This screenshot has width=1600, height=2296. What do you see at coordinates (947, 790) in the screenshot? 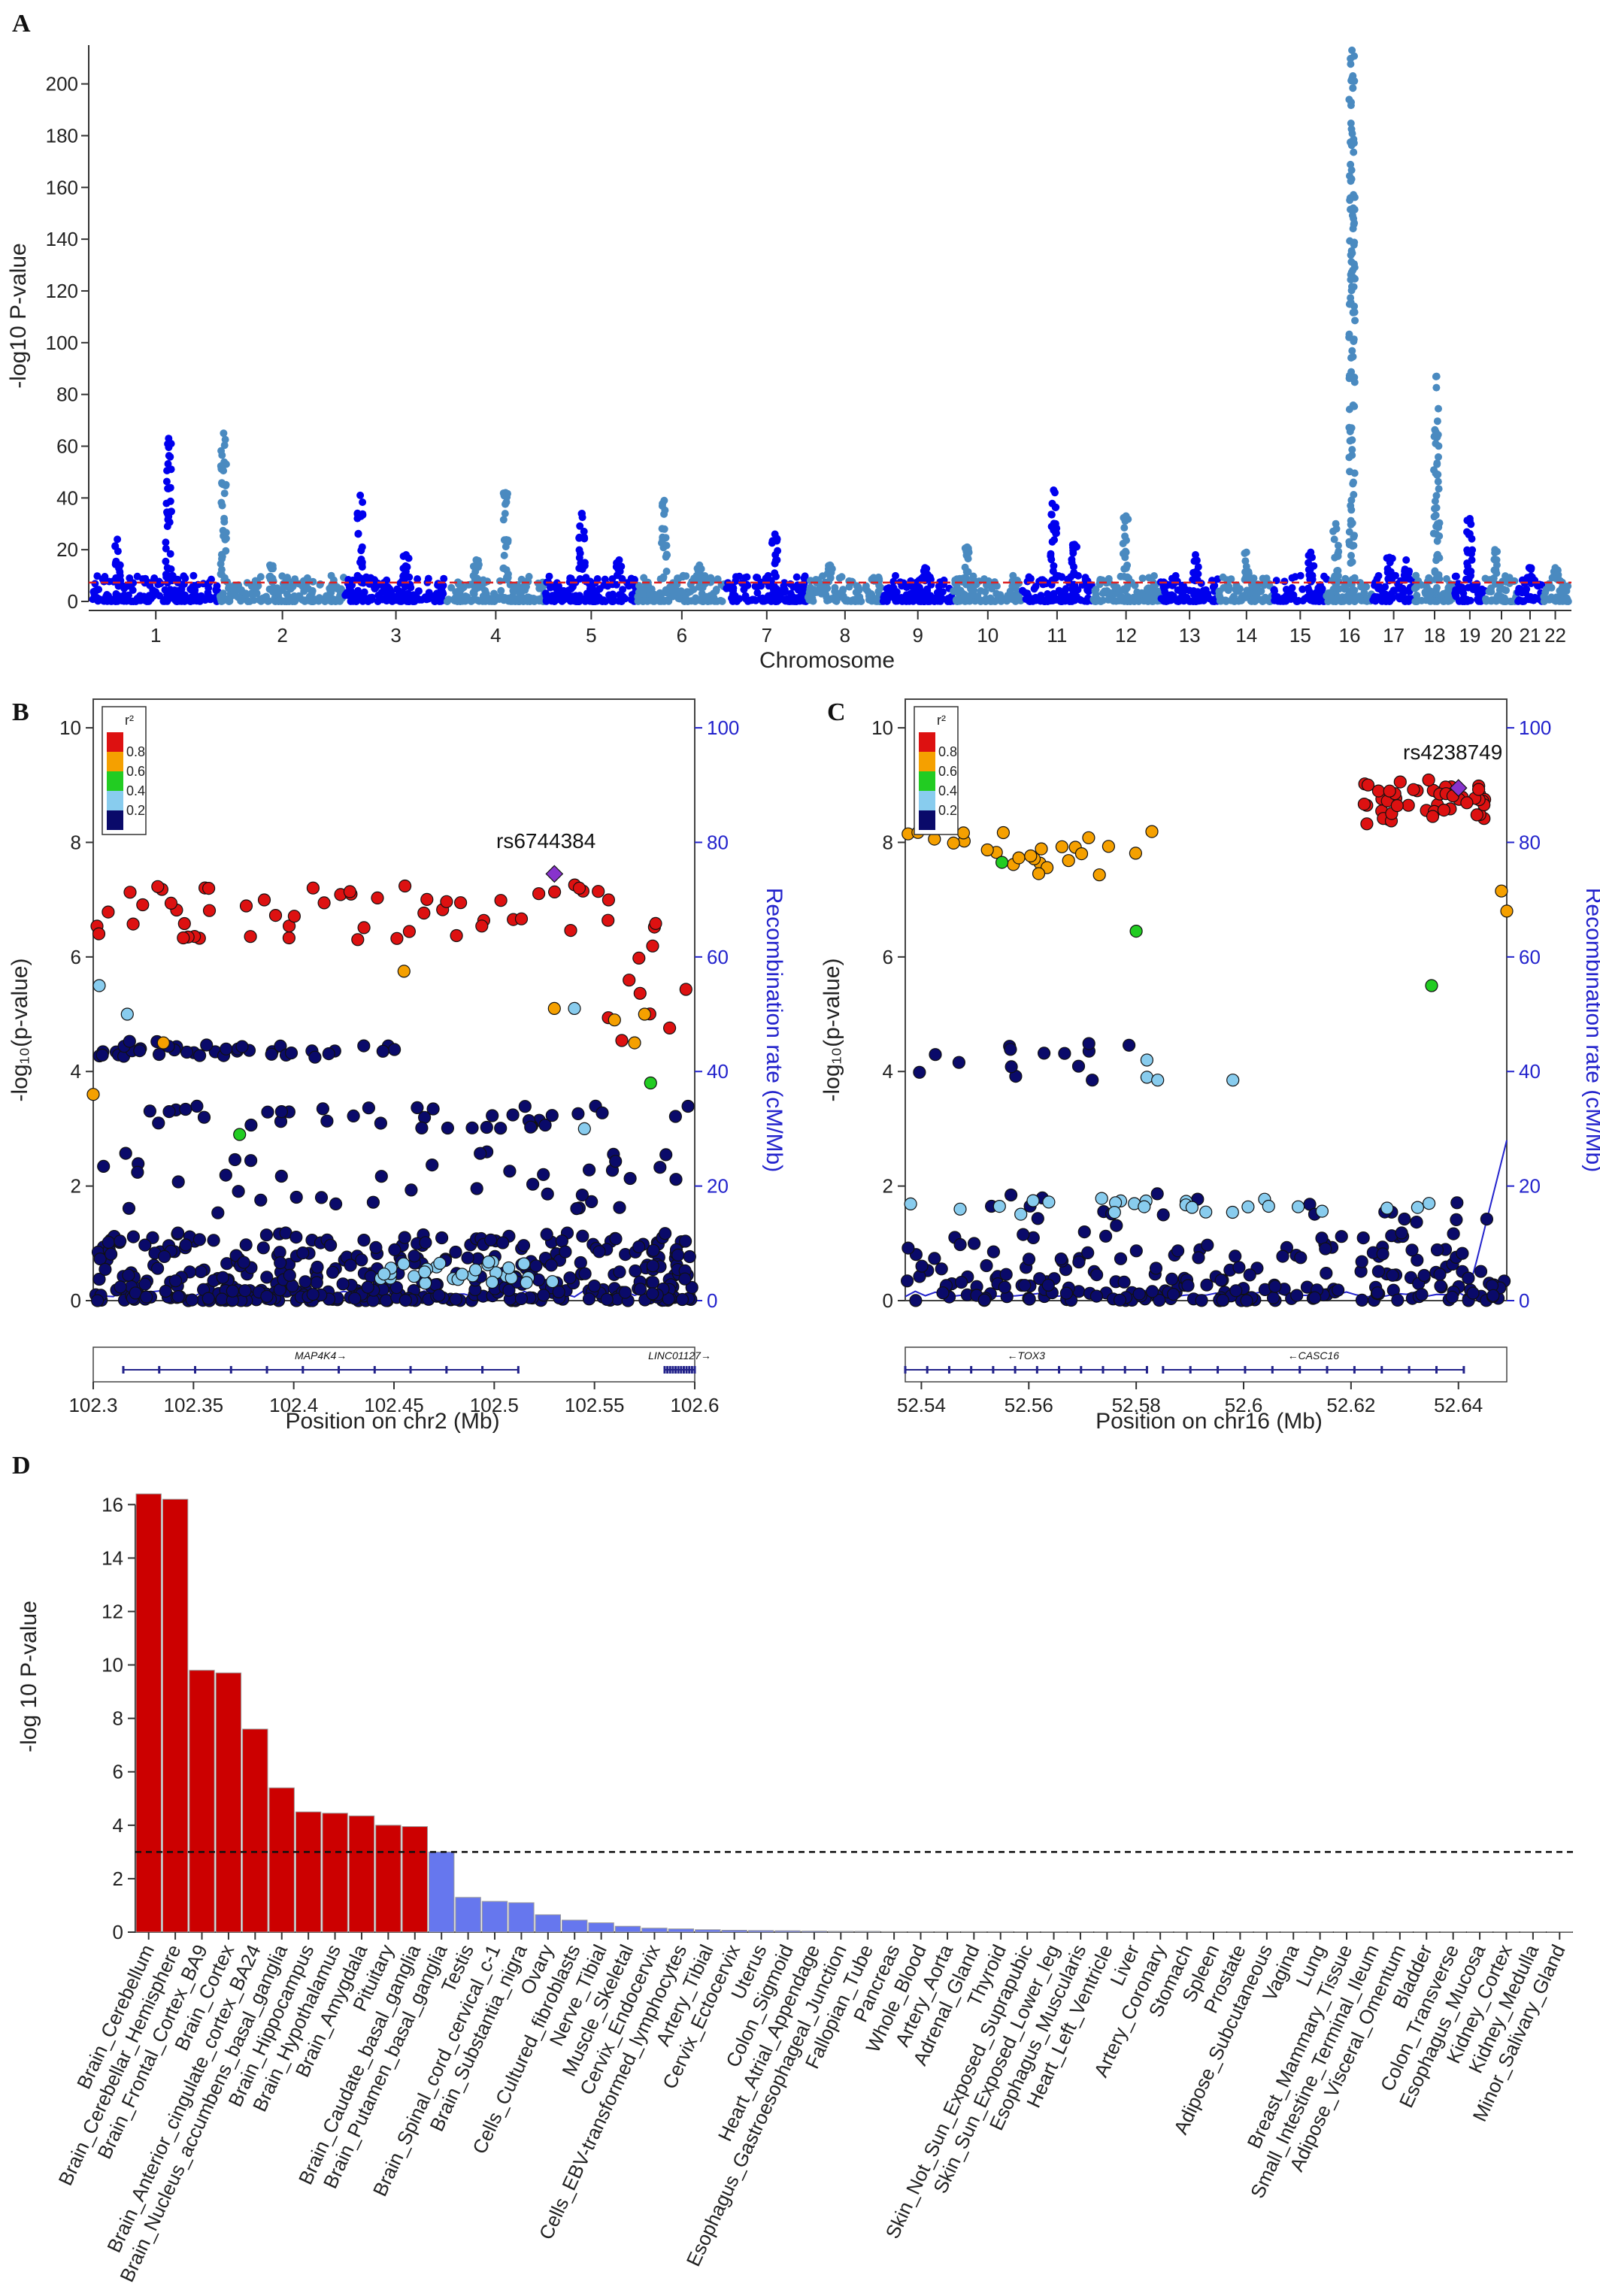
I see `ld-legend-label: 0.4` at bounding box center [947, 790].